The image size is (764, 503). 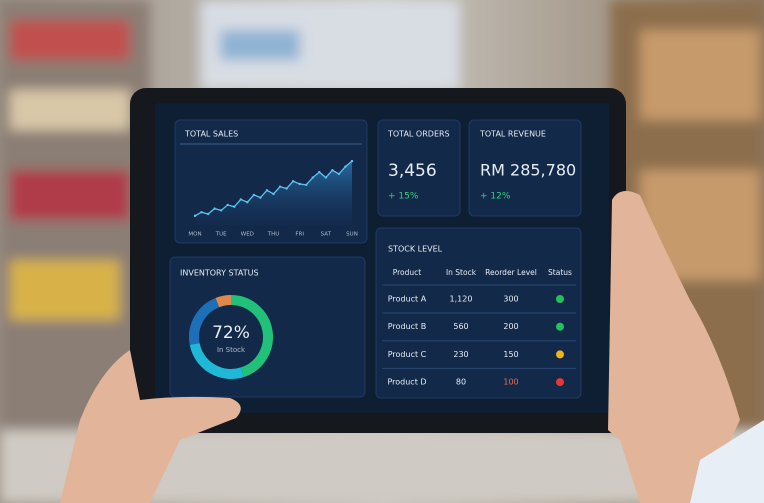 What do you see at coordinates (211, 134) in the screenshot?
I see `card-title: TOTAL SALES` at bounding box center [211, 134].